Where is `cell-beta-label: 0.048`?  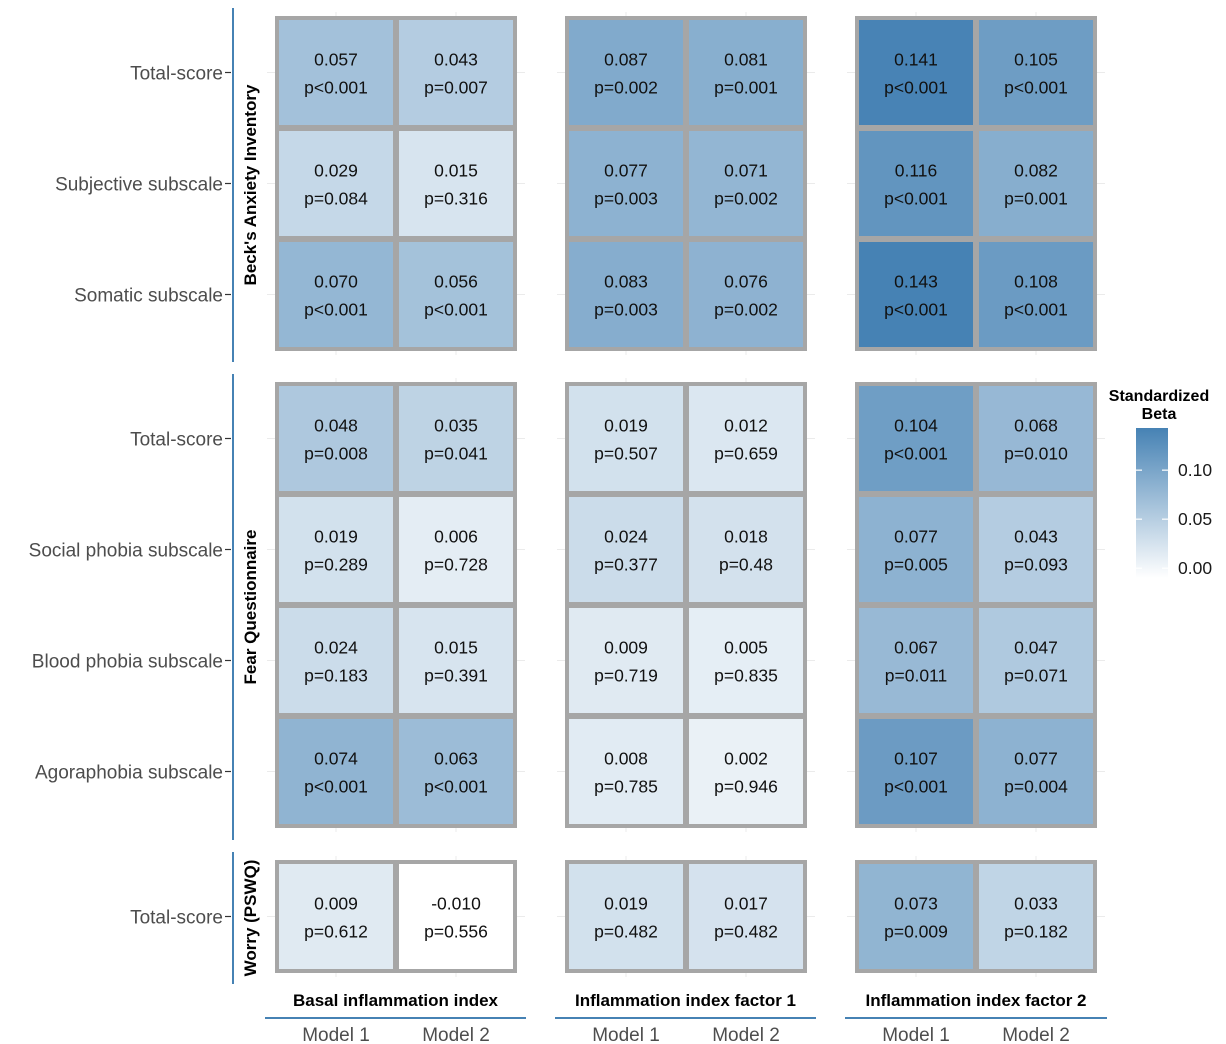
cell-beta-label: 0.048 is located at coordinates (336, 426).